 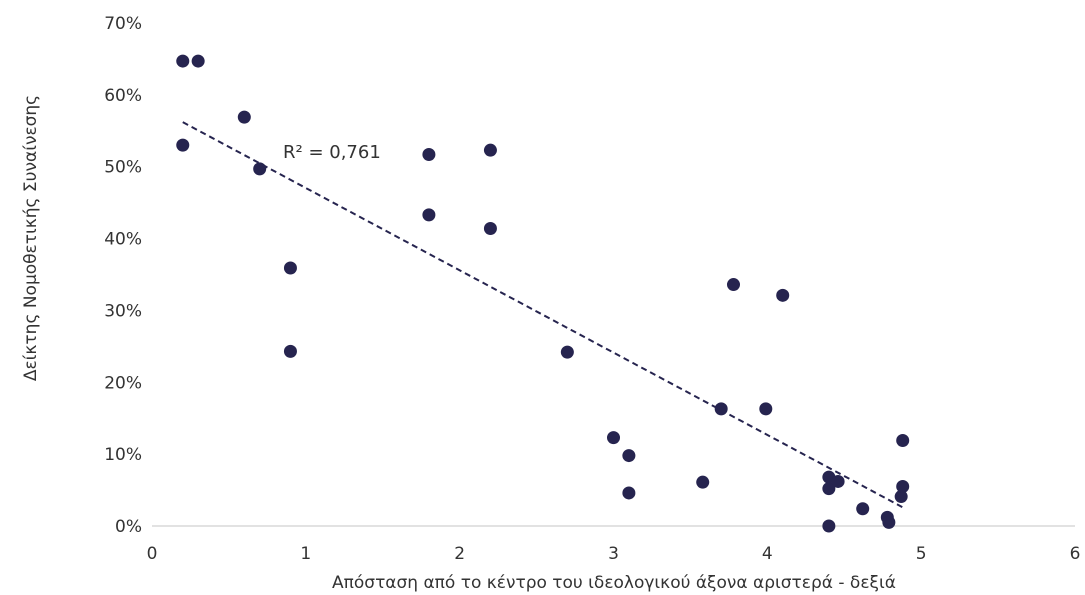 What do you see at coordinates (128, 527) in the screenshot?
I see `y-tick-label: 0%` at bounding box center [128, 527].